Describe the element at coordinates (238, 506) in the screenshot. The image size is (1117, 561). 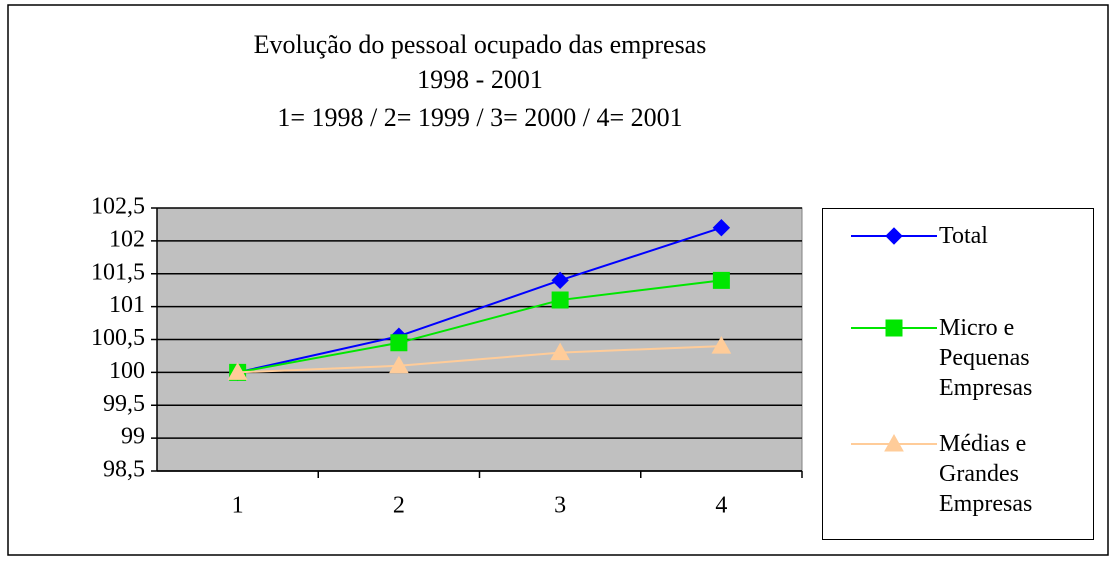
I see `x-tick-label: 1` at that location.